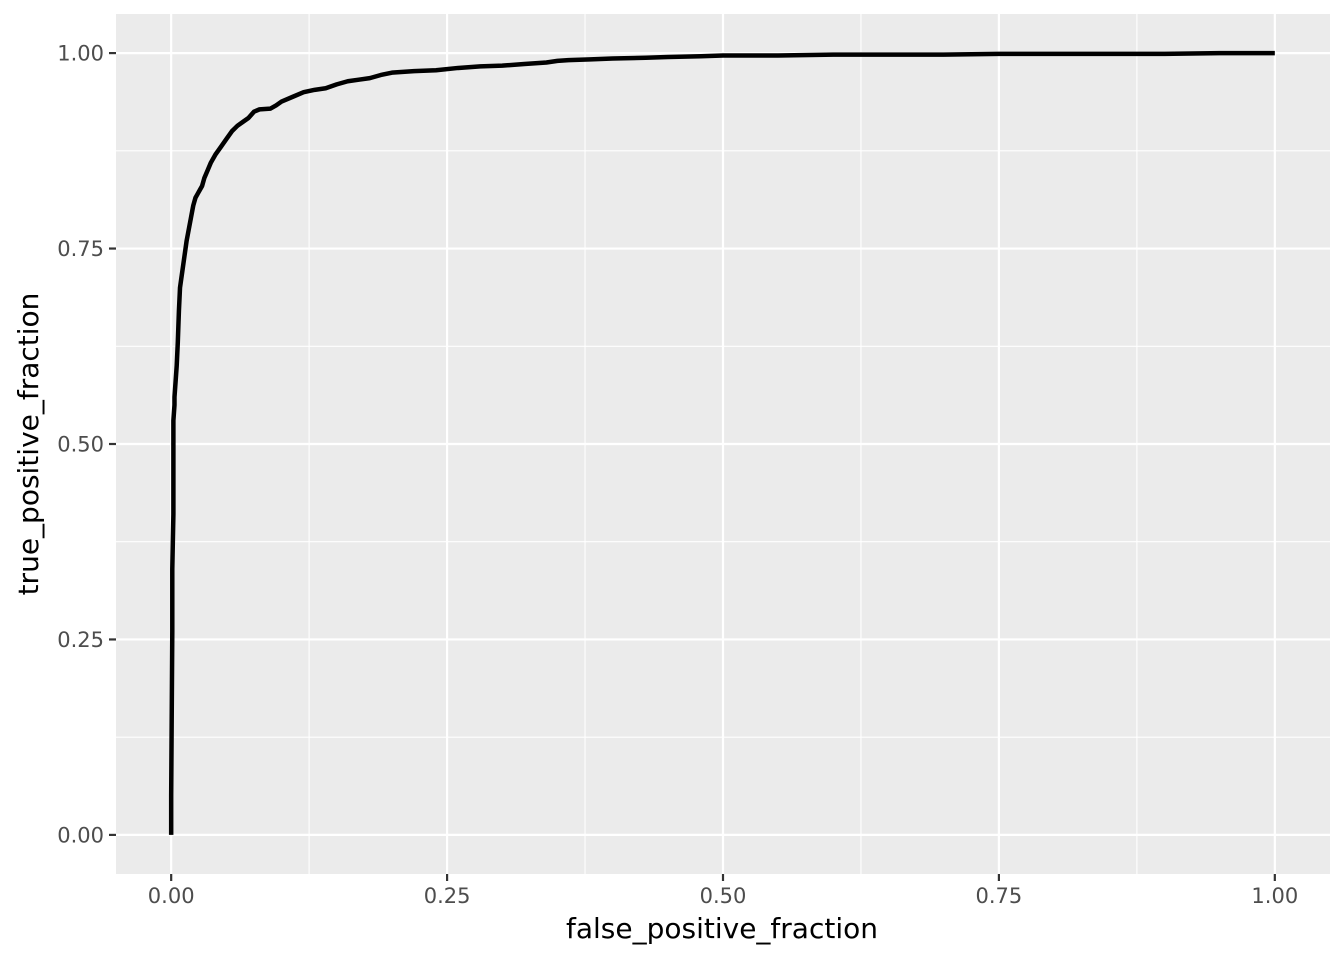 The width and height of the screenshot is (1344, 960). I want to click on x-axis-ticks: 0.00 0.25 0.50 0.75 1.00, so click(723, 891).